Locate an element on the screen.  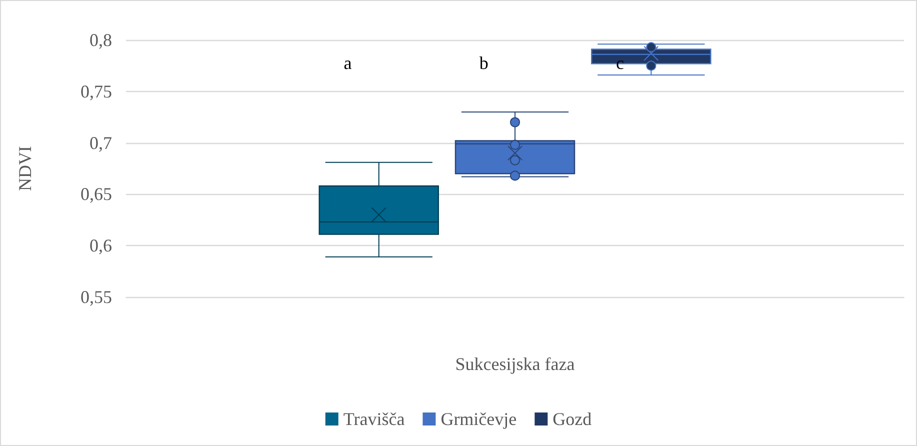
annotation: a is located at coordinates (348, 63).